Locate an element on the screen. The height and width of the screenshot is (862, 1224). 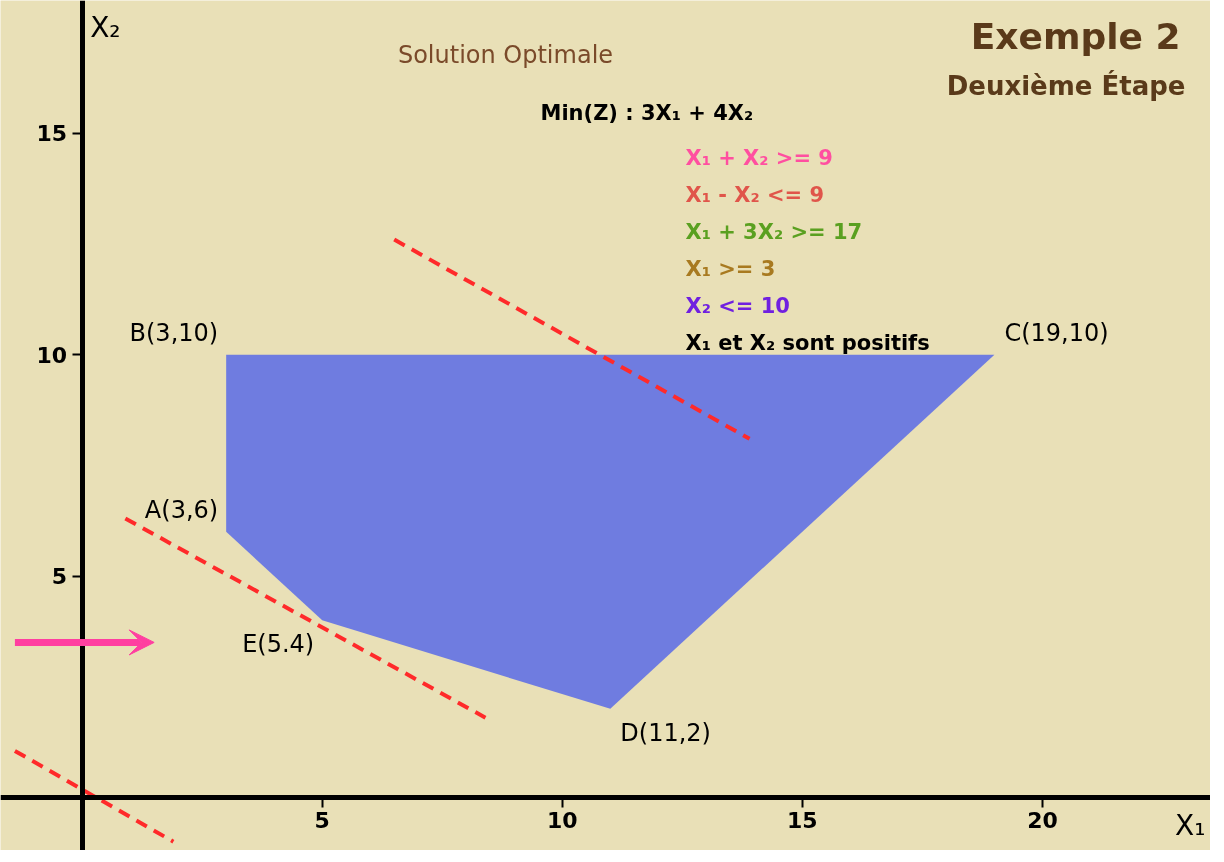
chart-title: Exemple 2 is located at coordinates (1075, 36).